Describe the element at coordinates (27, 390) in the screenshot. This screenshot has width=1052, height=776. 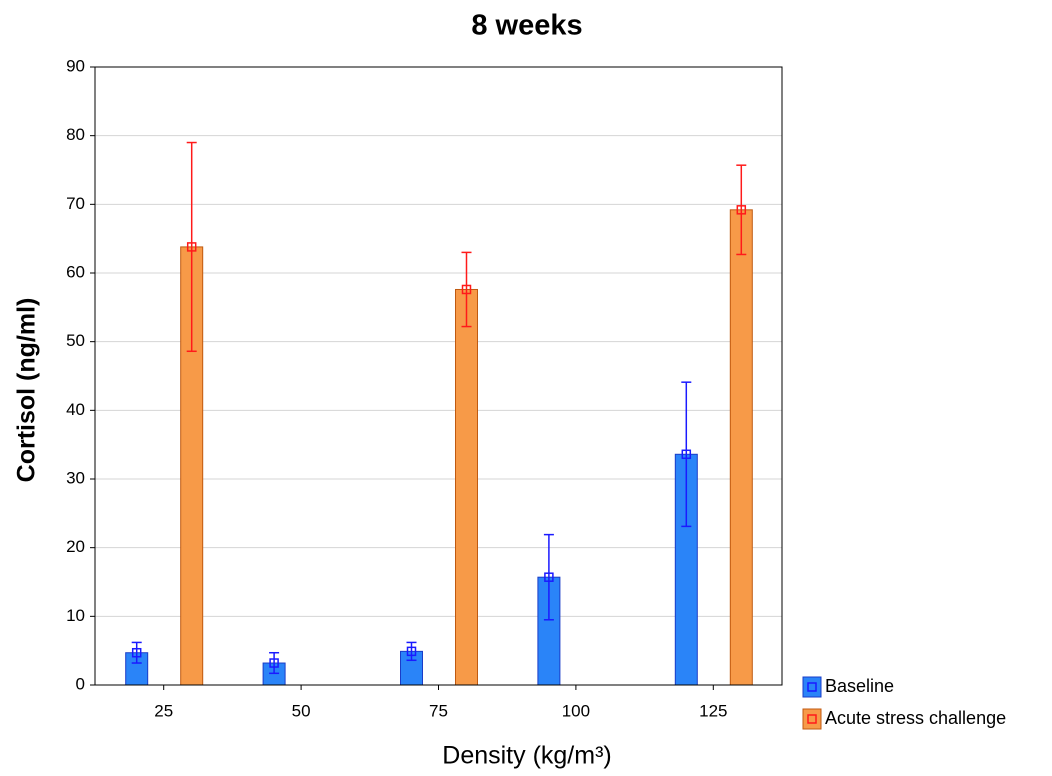
I see `y-axis-title: Cortisol (ng/ml)` at that location.